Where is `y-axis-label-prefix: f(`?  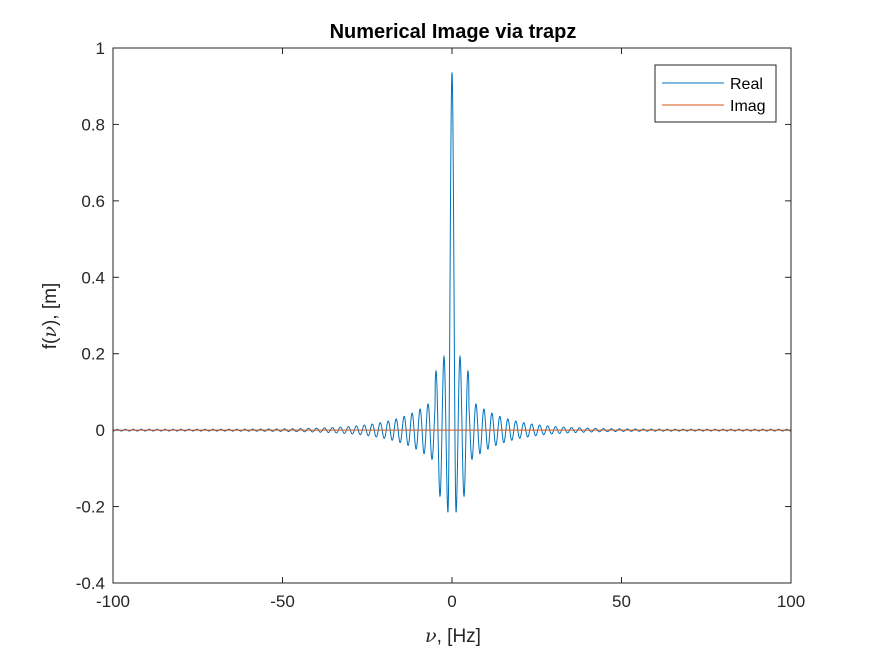 y-axis-label-prefix: f( is located at coordinates (50, 343).